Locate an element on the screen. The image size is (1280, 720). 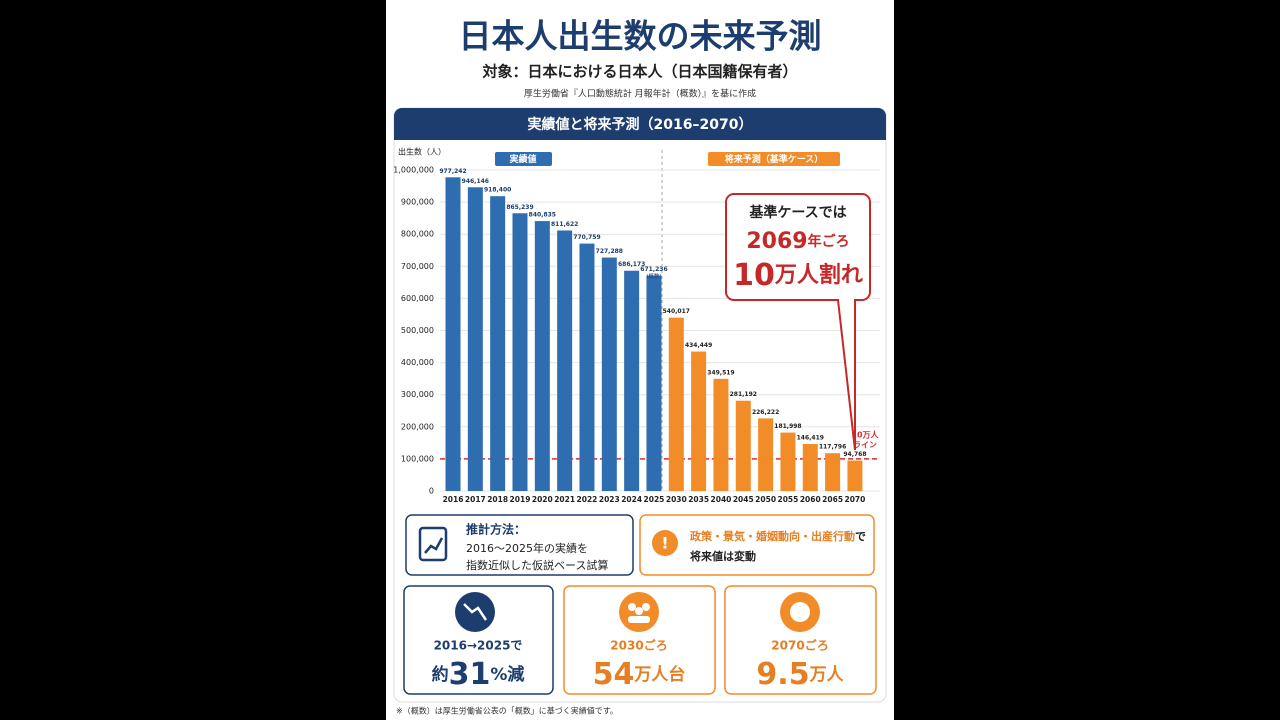
note-tail: で is located at coordinates (860, 536).